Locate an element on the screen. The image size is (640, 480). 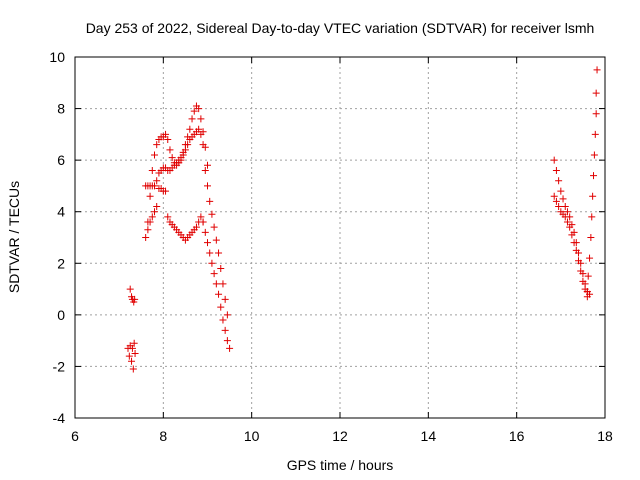
y-tick-label: -2 is located at coordinates (59, 366).